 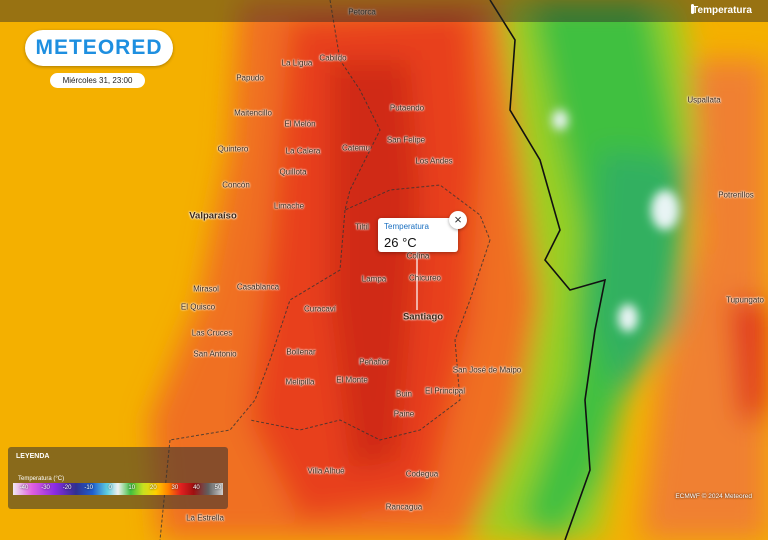 I want to click on legend-tick: 0, so click(x=110, y=488).